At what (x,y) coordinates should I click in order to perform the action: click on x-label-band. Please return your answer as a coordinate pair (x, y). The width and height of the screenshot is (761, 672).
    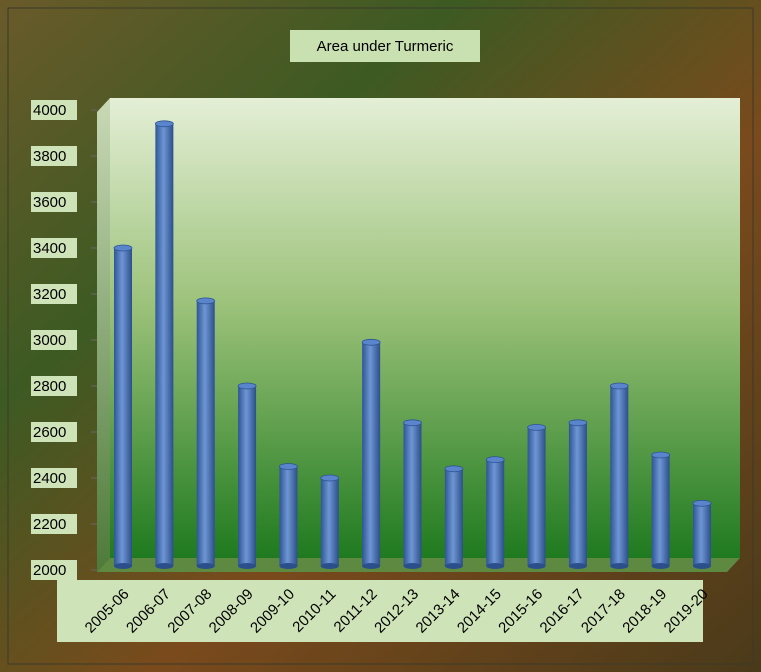
    Looking at the image, I should click on (380, 611).